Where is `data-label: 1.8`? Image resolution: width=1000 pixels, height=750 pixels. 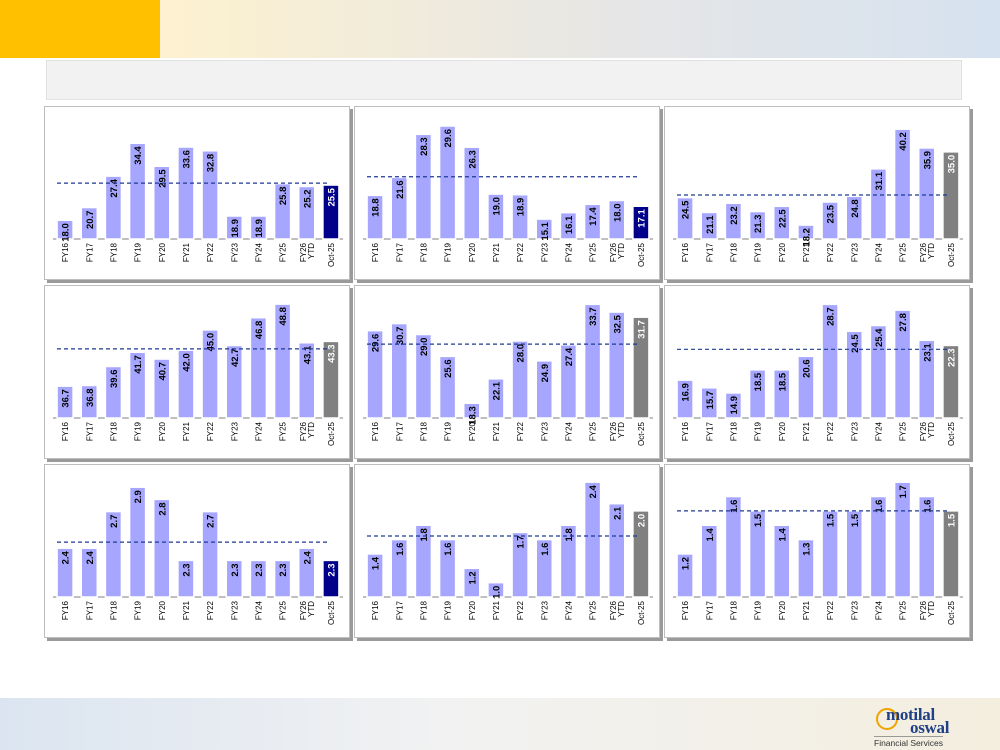
data-label: 1.8 is located at coordinates (424, 534).